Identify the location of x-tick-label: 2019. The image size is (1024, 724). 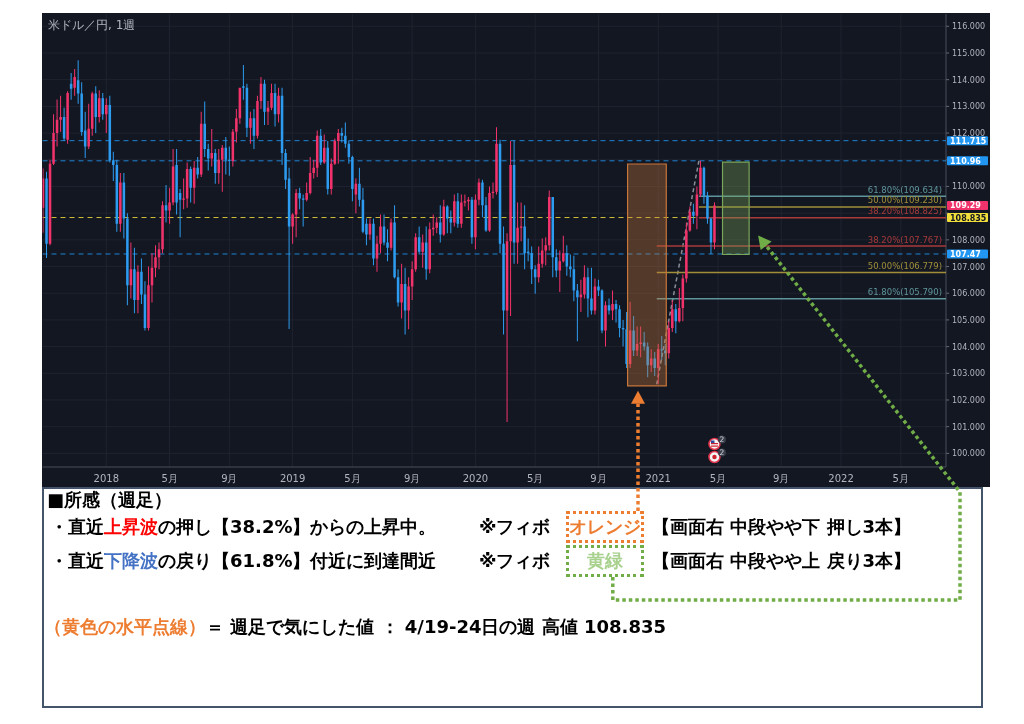
(292, 478).